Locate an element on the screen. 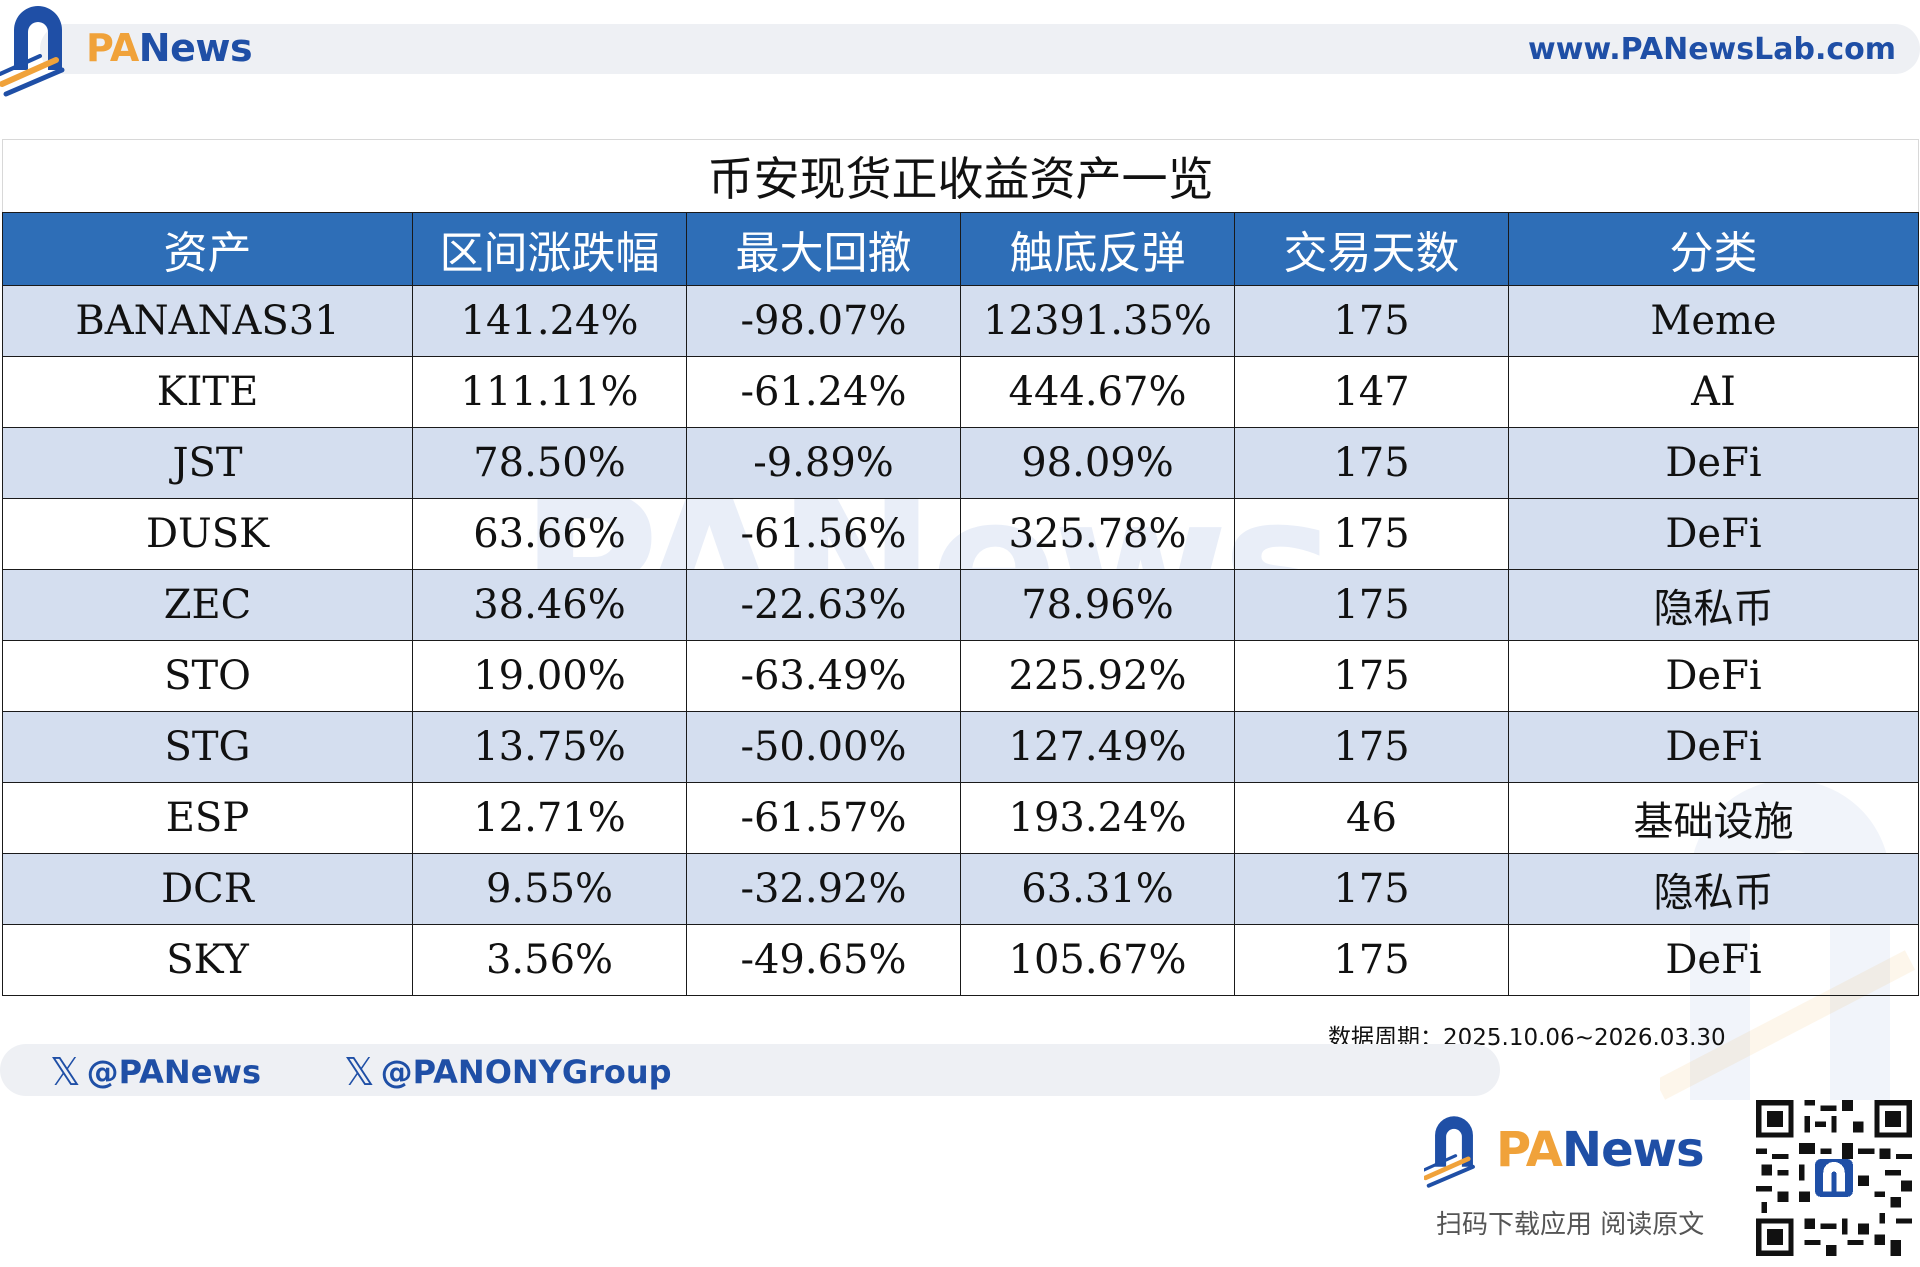  cell-drawdown: -61.56% is located at coordinates (823, 534).